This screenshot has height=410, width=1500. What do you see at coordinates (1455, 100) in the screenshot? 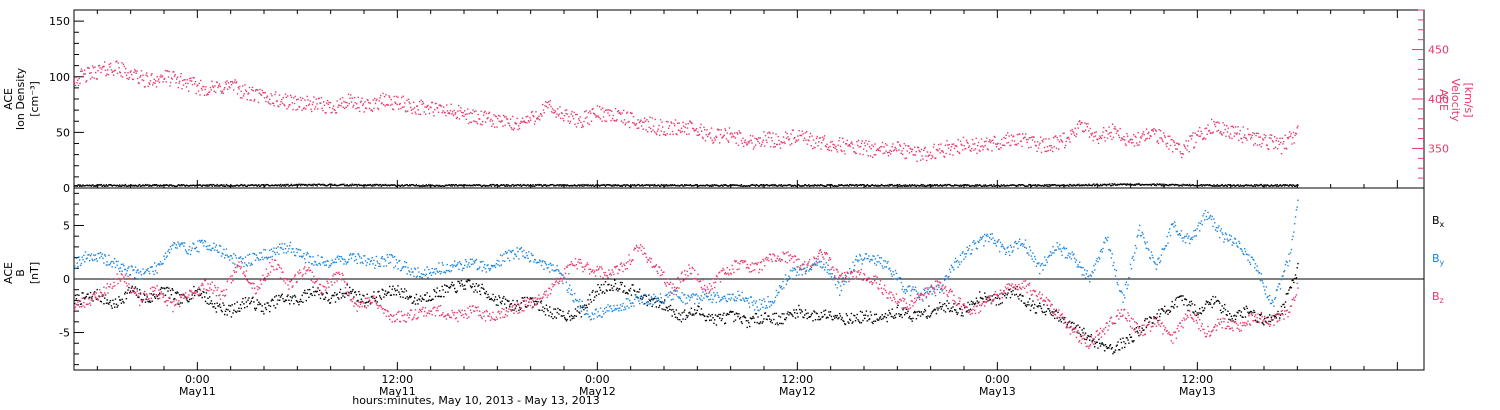
I see `velocity-axis-title: Velocity` at bounding box center [1455, 100].